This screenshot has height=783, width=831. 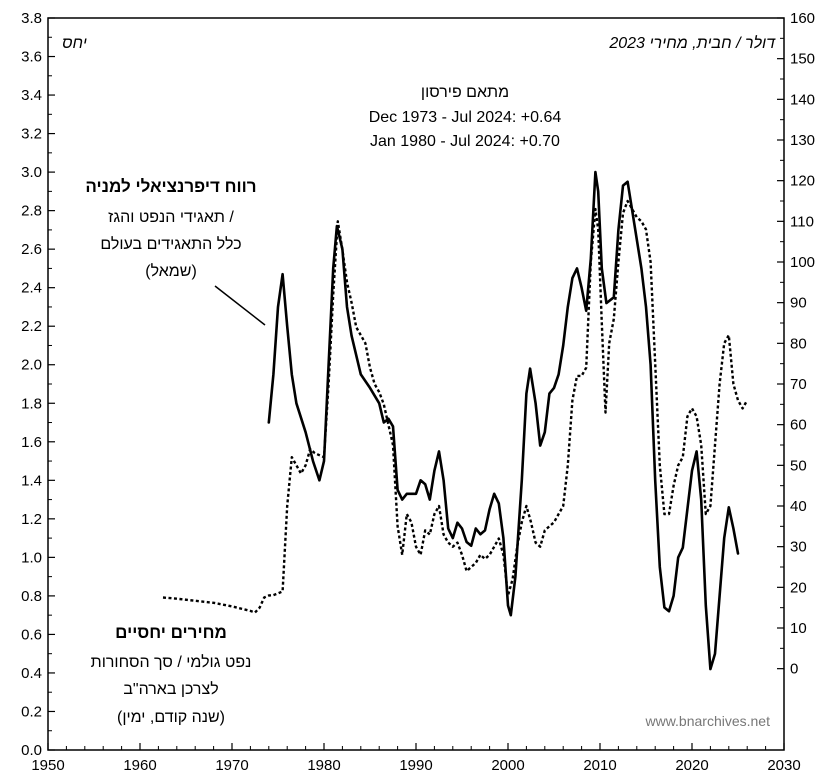 I want to click on right-tick-label: 10, so click(x=798, y=628).